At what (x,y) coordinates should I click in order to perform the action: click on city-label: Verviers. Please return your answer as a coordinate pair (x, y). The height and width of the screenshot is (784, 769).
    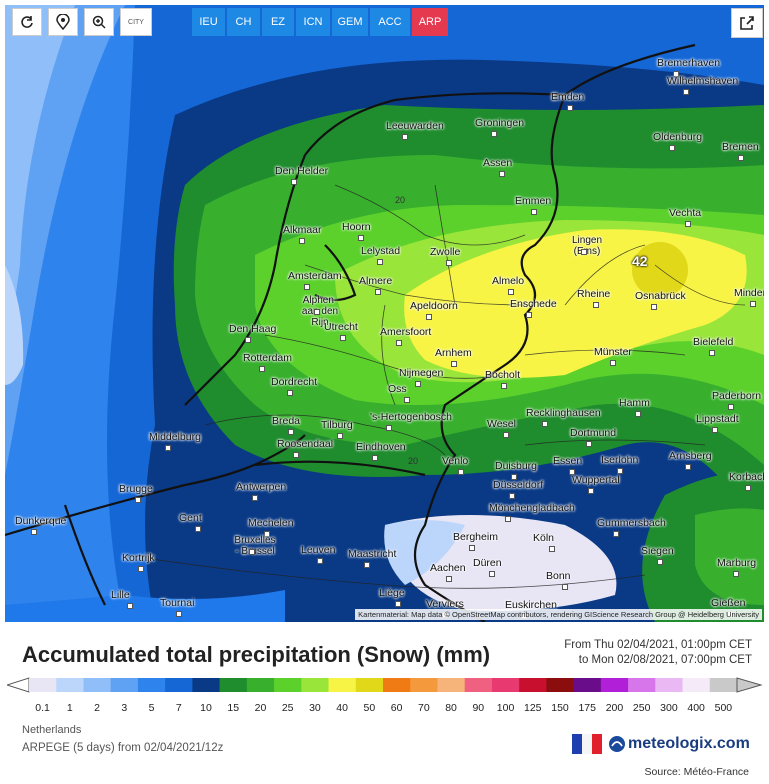
    Looking at the image, I should click on (445, 604).